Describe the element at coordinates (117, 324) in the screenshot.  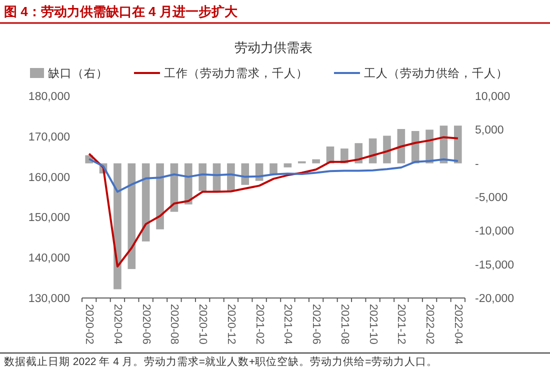
I see `x-tick-label: 2020-04` at that location.